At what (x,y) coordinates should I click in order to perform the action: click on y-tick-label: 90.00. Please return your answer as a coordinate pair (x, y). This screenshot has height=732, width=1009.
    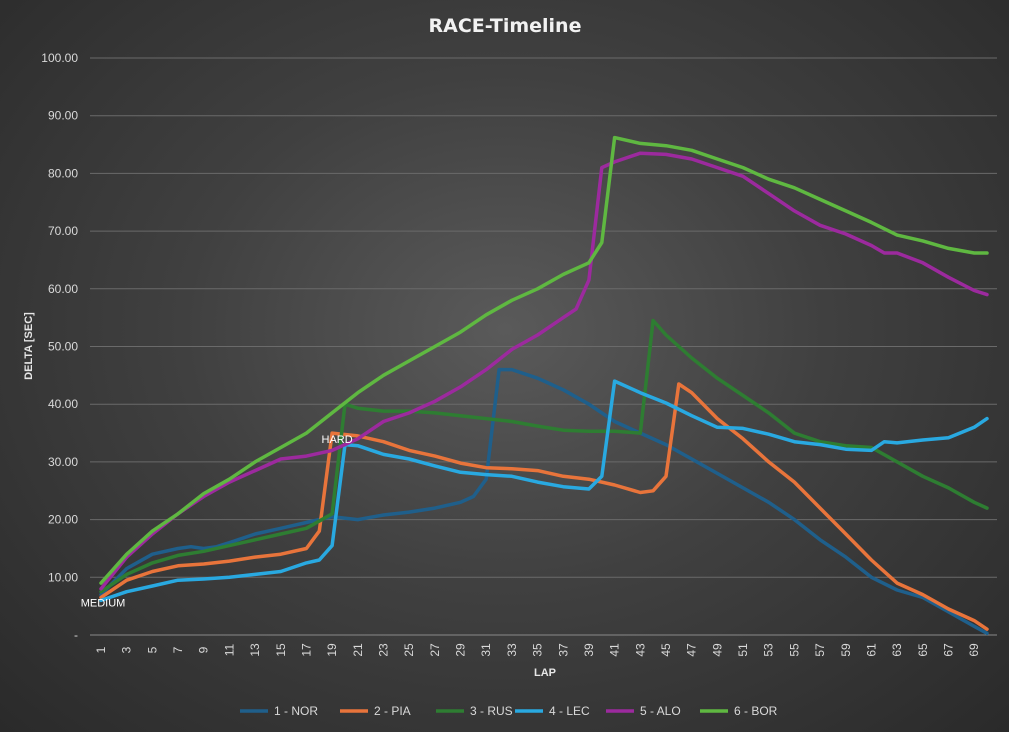
    Looking at the image, I should click on (63, 116).